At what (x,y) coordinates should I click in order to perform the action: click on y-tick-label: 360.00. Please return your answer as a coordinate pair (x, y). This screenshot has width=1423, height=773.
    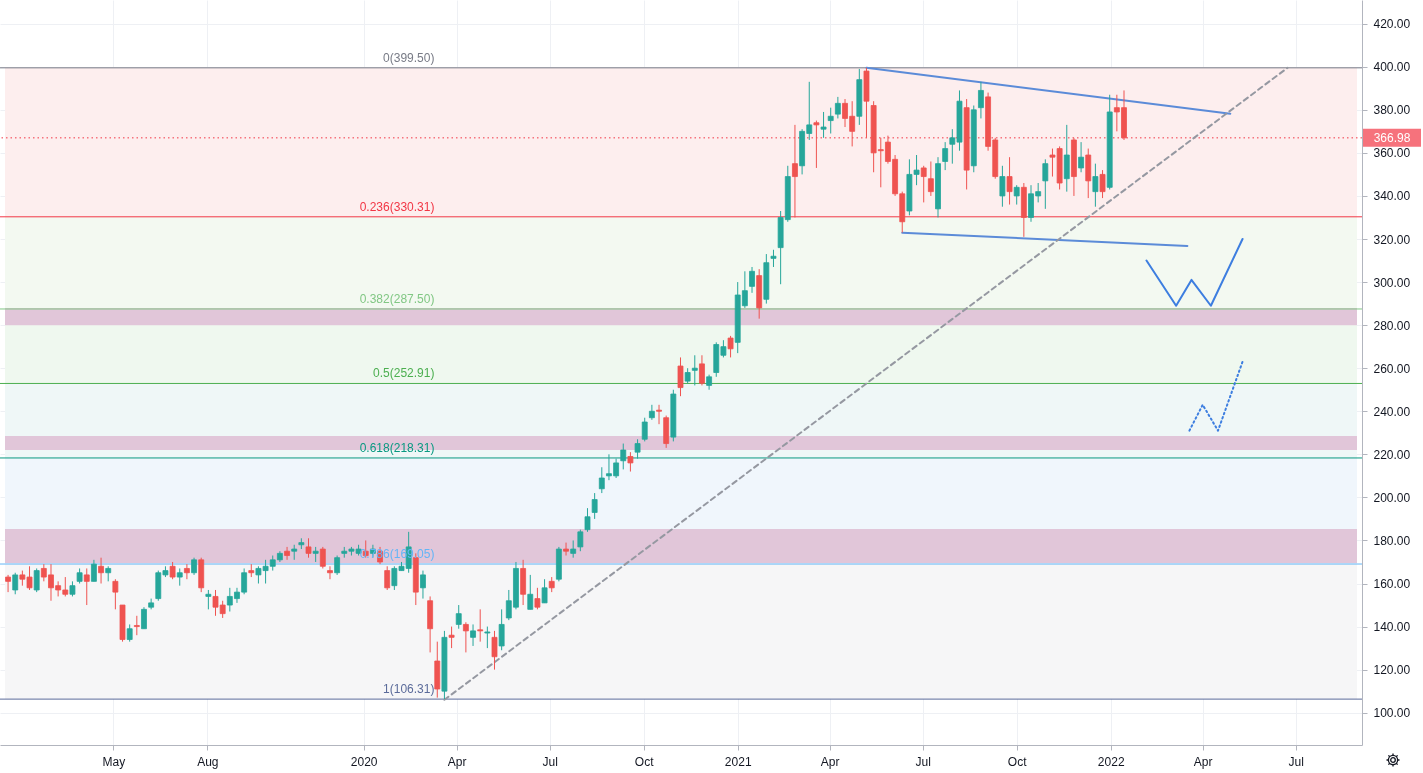
    Looking at the image, I should click on (1392, 153).